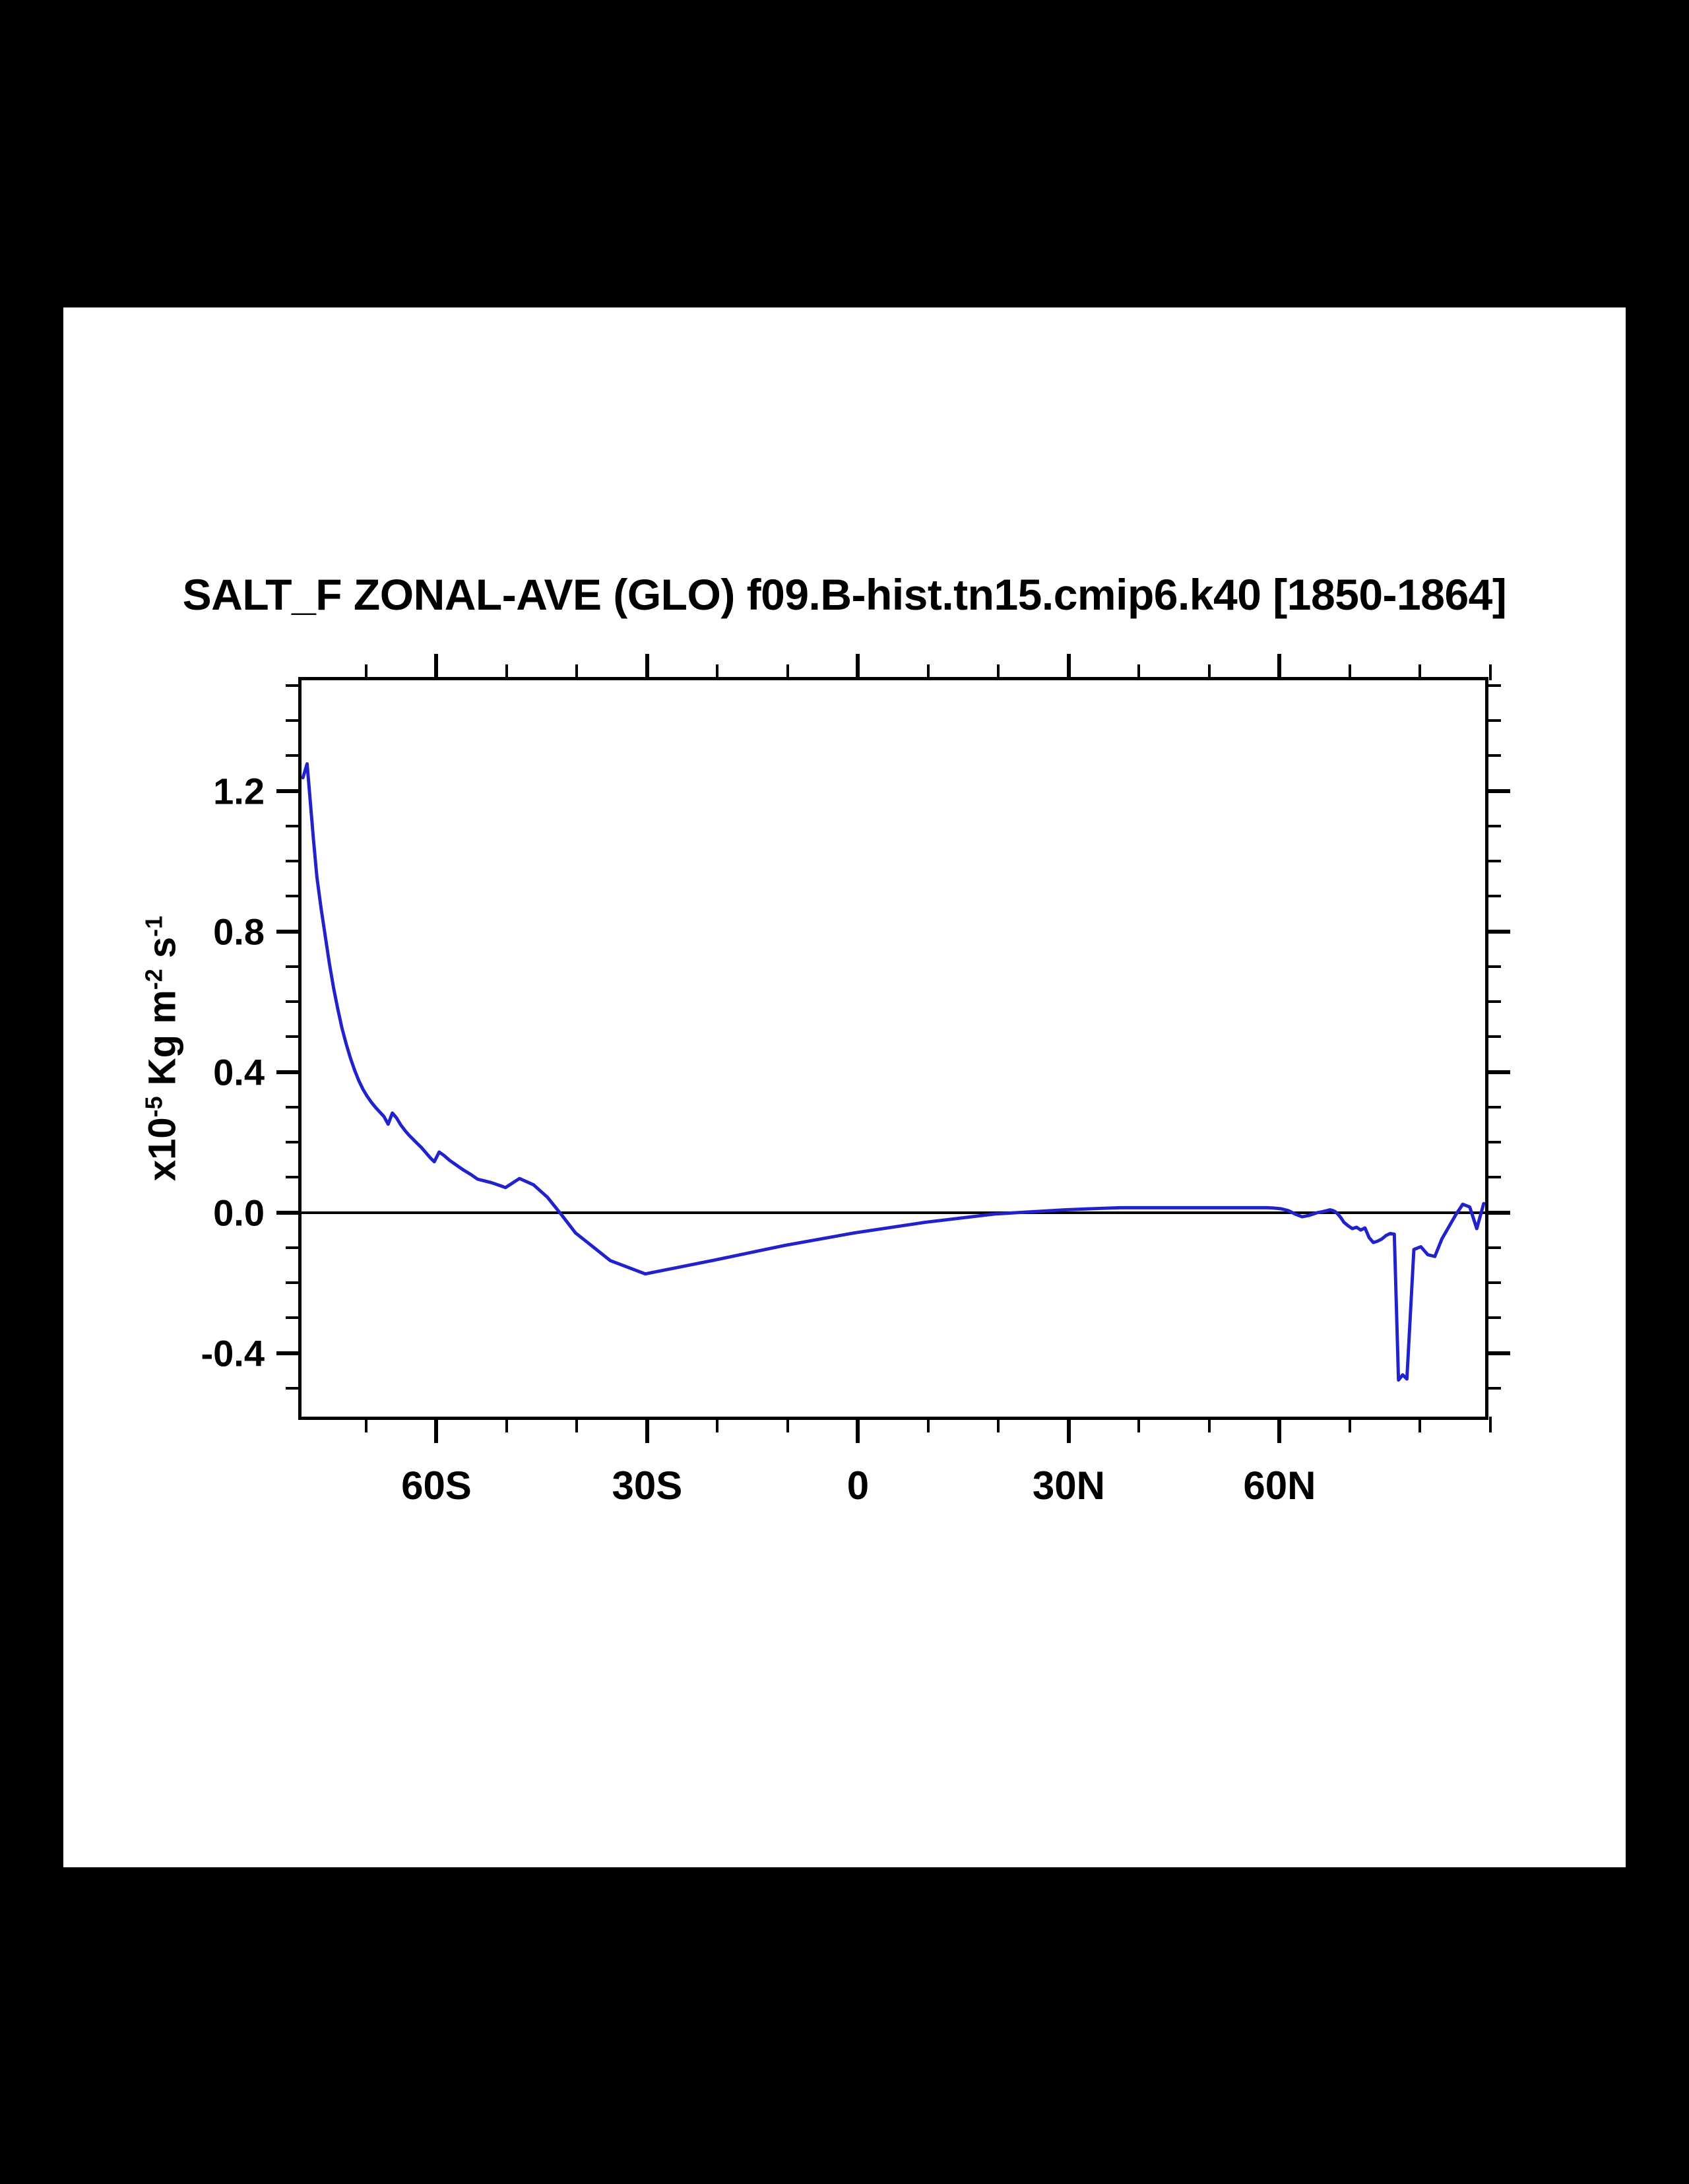  What do you see at coordinates (162, 952) in the screenshot?
I see `y-axis-label-mid2: s` at bounding box center [162, 952].